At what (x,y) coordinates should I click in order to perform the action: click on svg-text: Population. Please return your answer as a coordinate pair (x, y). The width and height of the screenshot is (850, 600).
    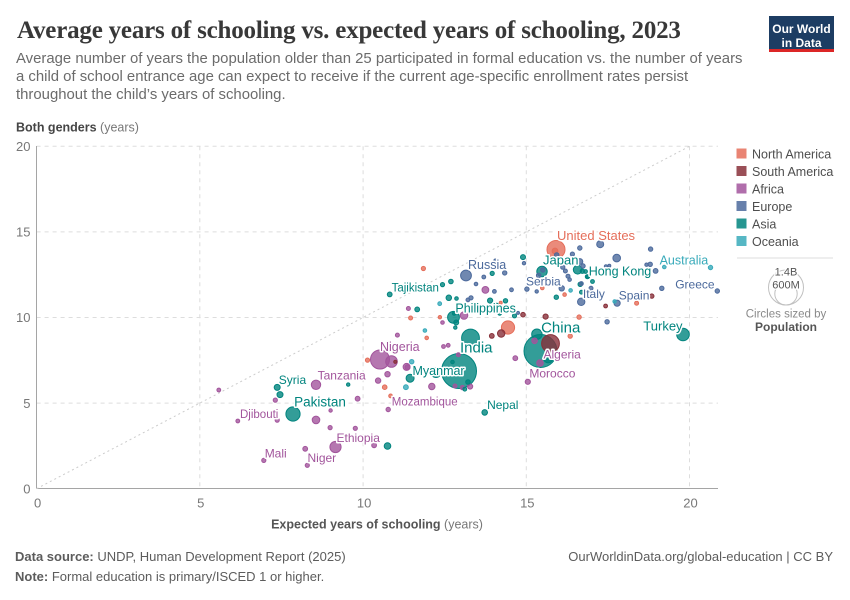
    Looking at the image, I should click on (786, 327).